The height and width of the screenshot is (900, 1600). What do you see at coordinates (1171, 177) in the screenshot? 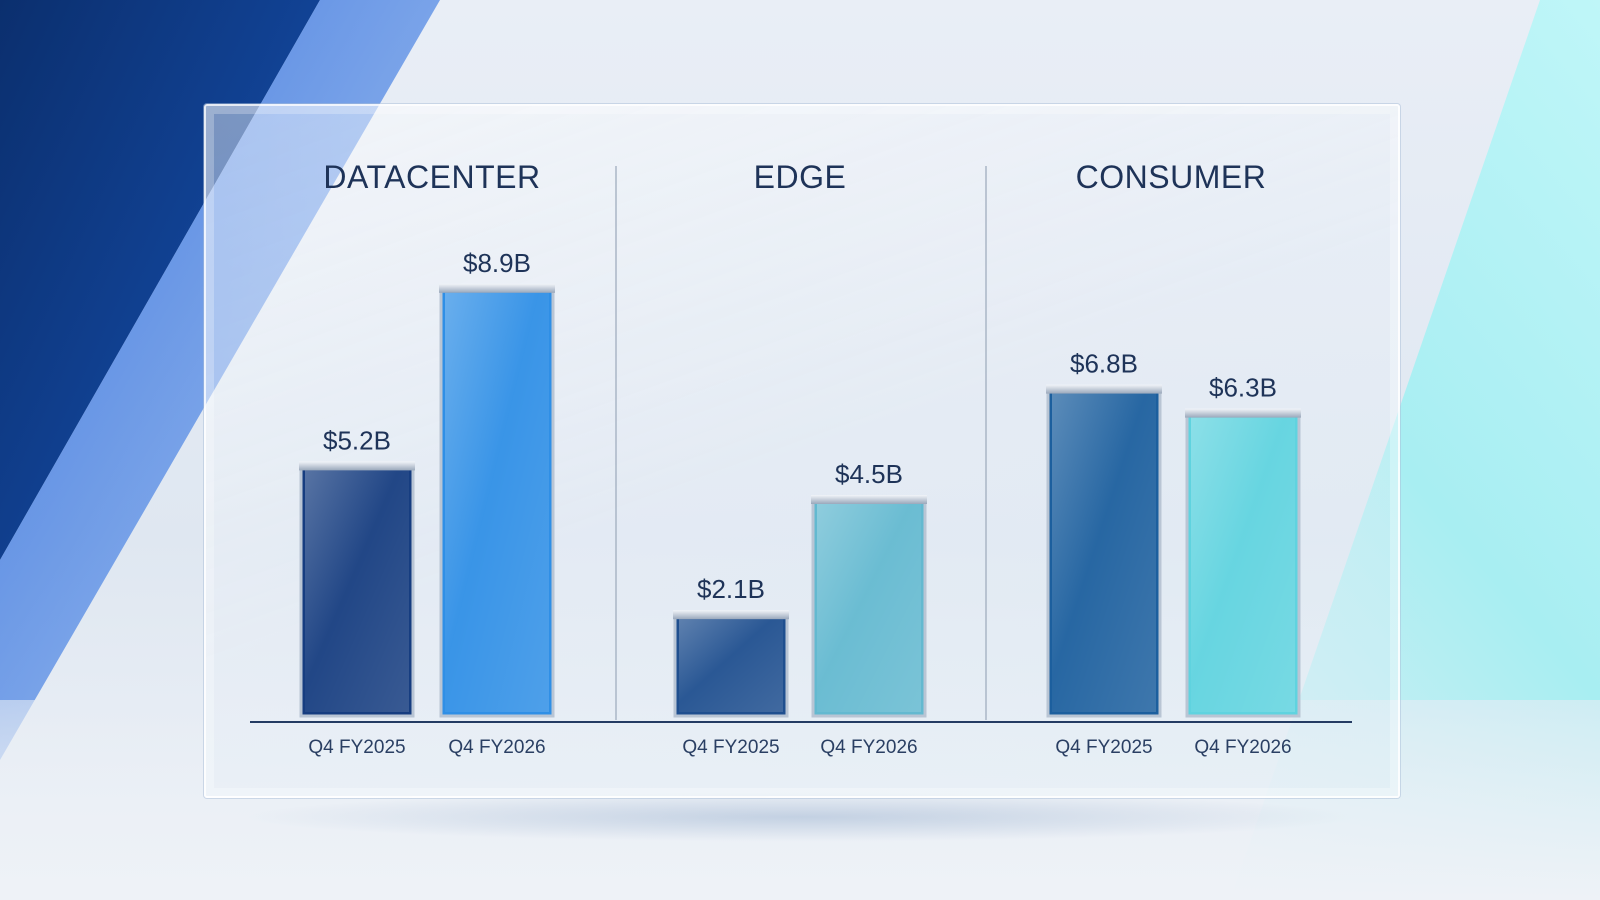
I see `panel-title-consumer: CONSUMER` at bounding box center [1171, 177].